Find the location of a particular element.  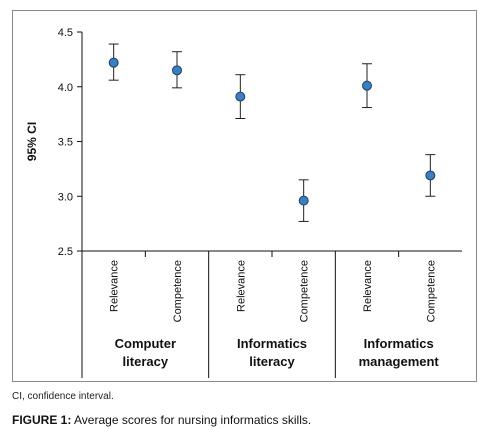

y-tick-label: 2.5 is located at coordinates (65, 252).